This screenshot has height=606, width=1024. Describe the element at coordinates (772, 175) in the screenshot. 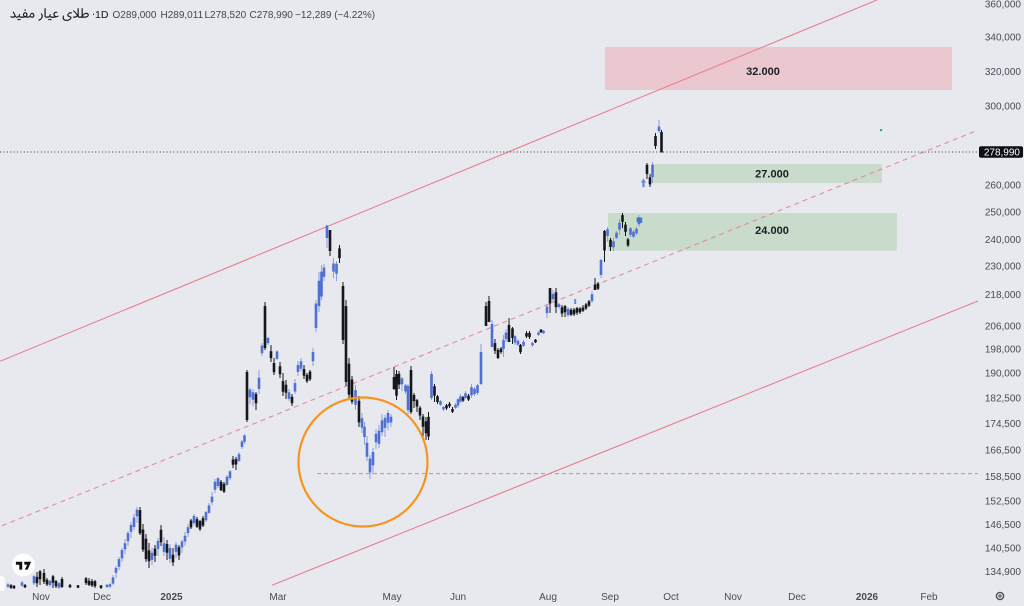

I see `svg-text: 27.000` at that location.